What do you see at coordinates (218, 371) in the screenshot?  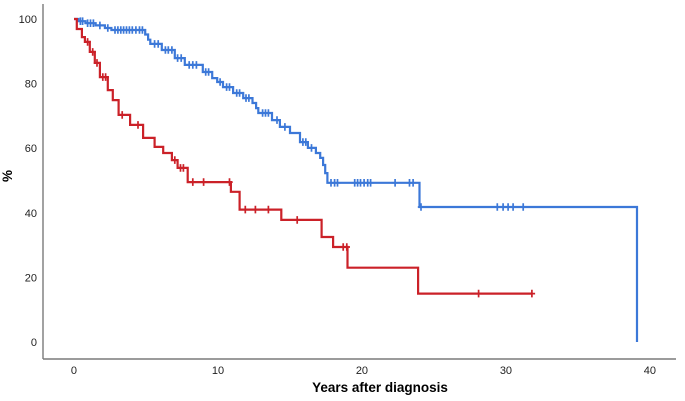 I see `x-tick-label-10: 10` at bounding box center [218, 371].